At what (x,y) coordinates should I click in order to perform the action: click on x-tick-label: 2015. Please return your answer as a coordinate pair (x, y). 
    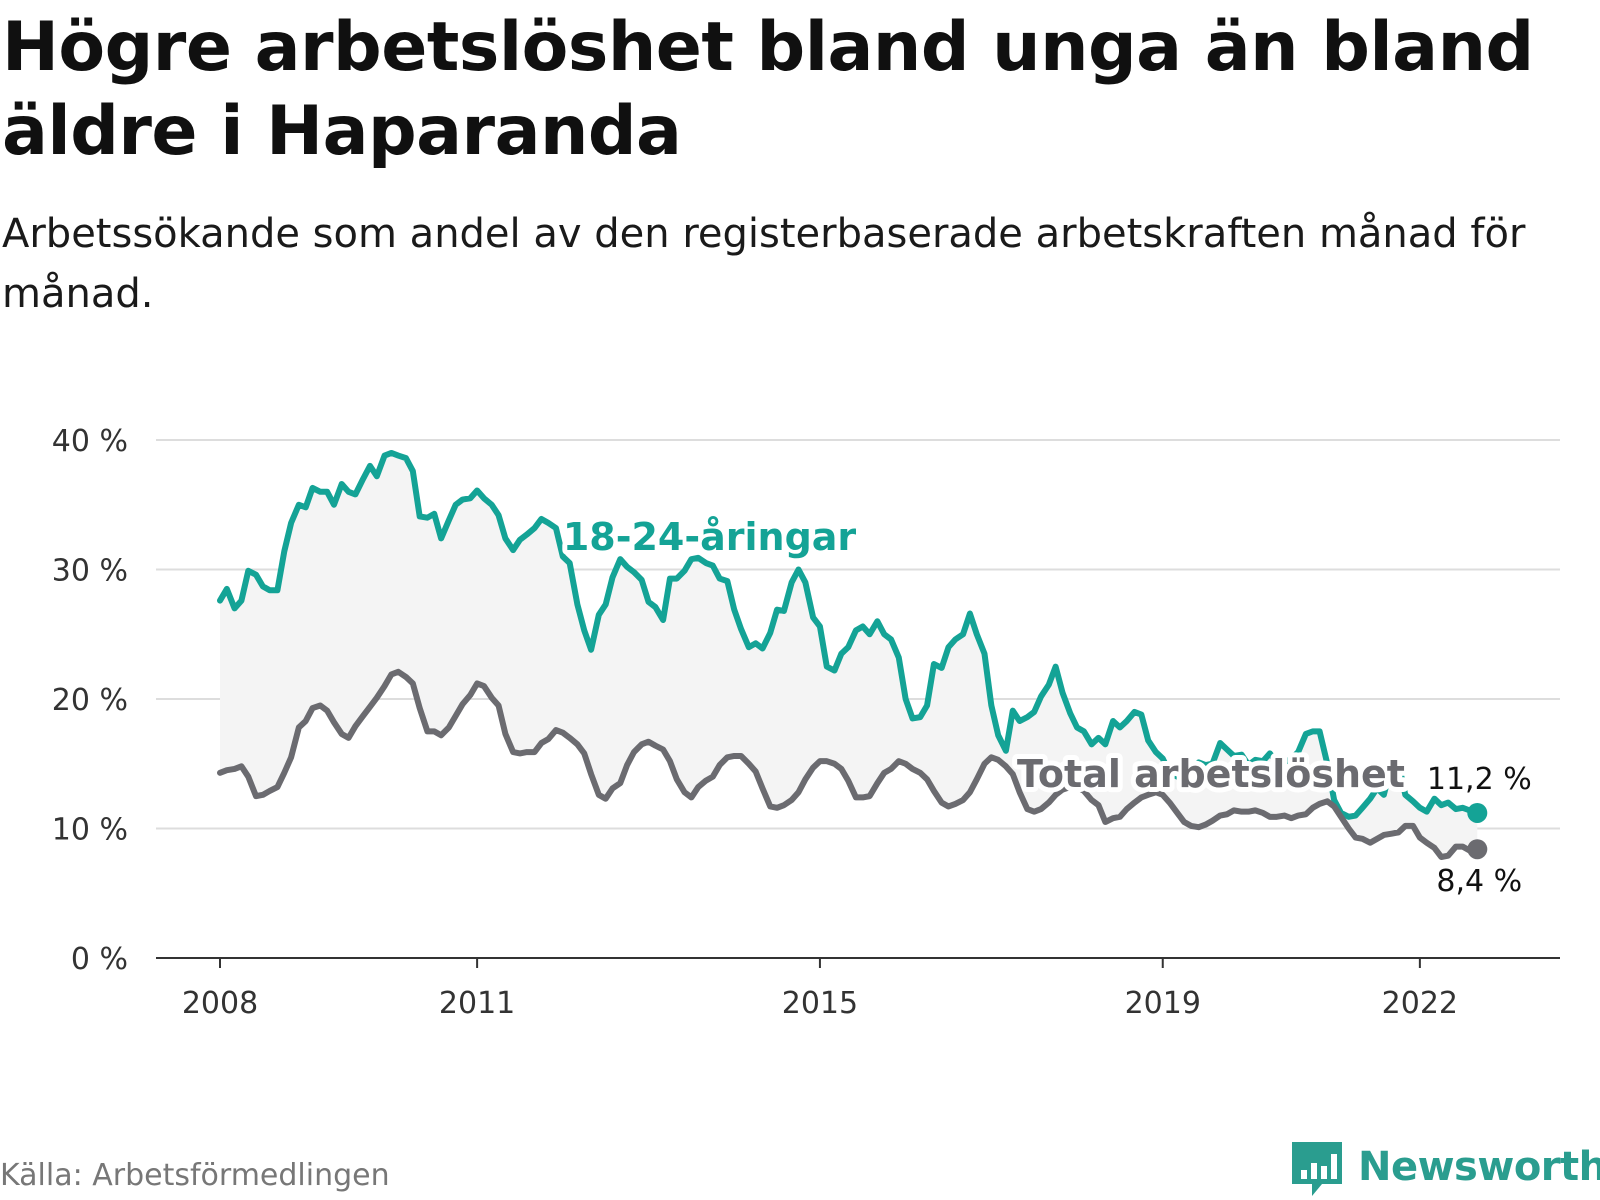
    Looking at the image, I should click on (820, 1003).